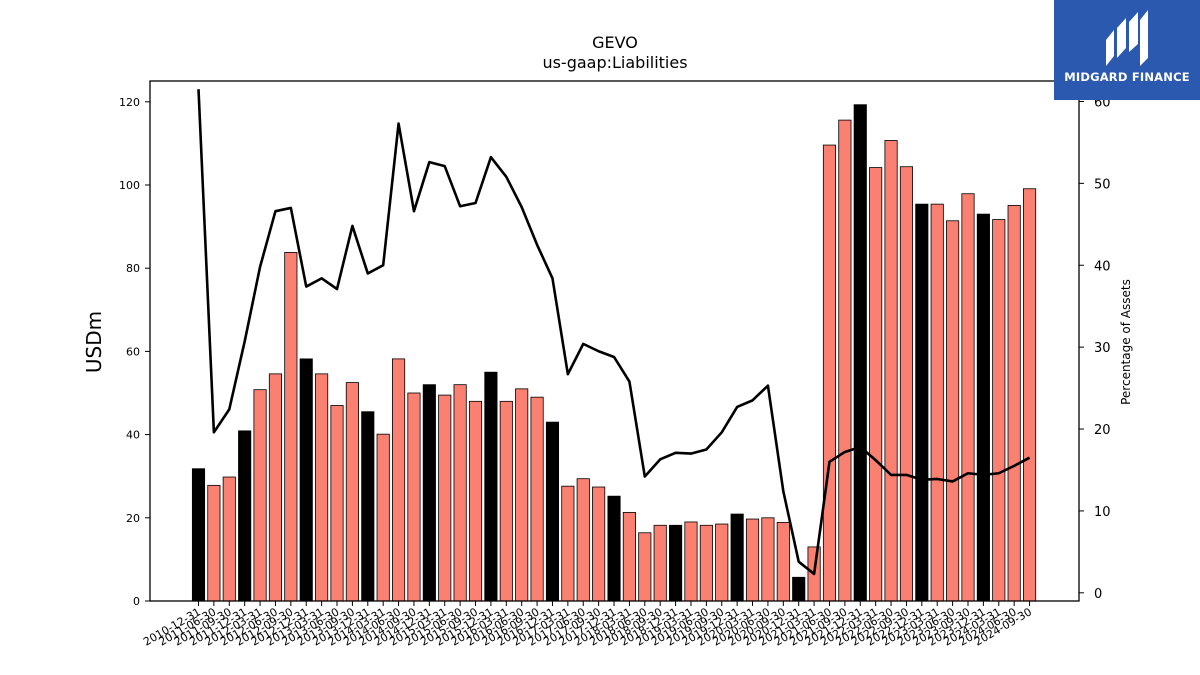 The image size is (1200, 675). What do you see at coordinates (614, 62) in the screenshot?
I see `chart-subtitle: us-gaap:Liabilities` at bounding box center [614, 62].